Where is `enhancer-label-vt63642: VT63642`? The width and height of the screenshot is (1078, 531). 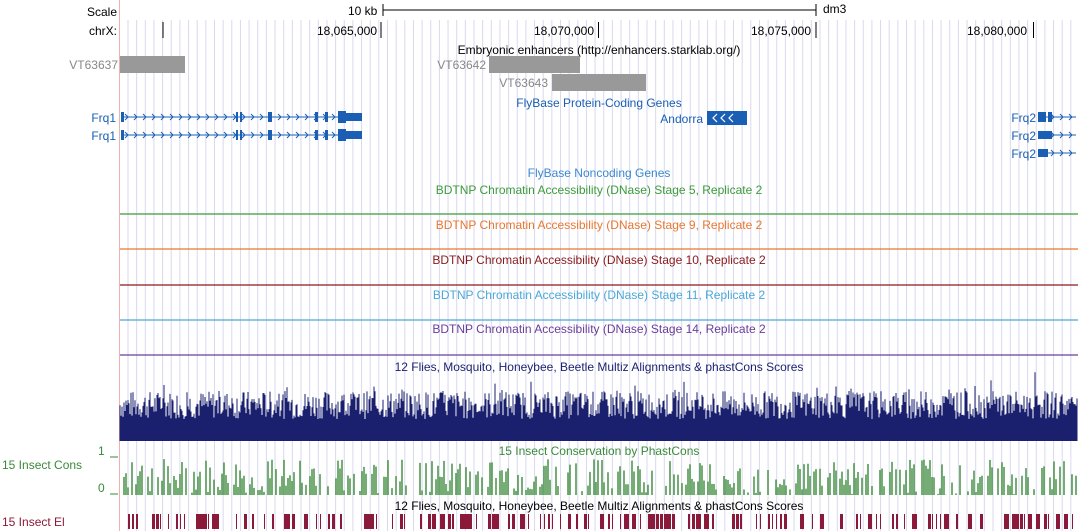
enhancer-label-vt63642: VT63642 is located at coordinates (461, 65).